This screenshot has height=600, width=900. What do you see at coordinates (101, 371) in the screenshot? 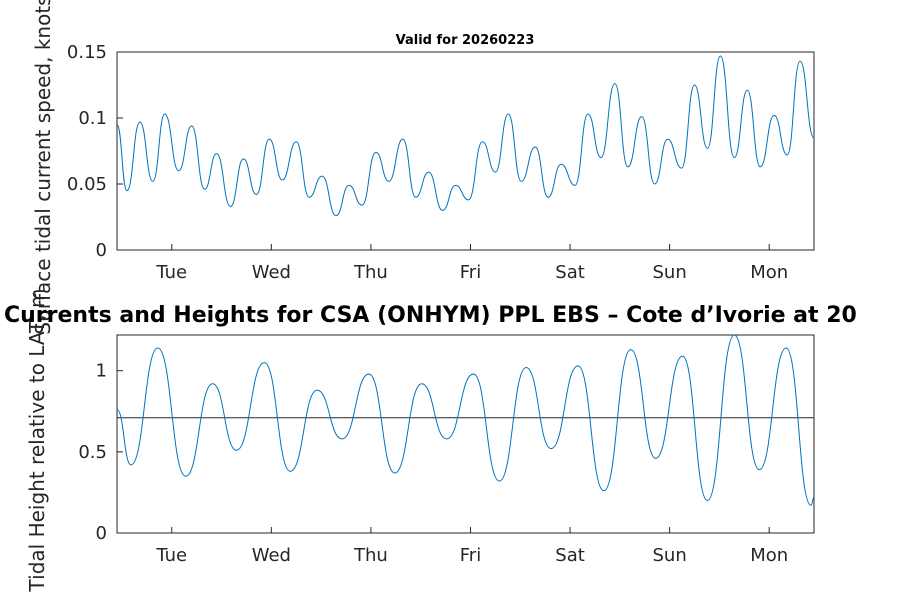
I see `y-tick-label: 1` at bounding box center [101, 371].